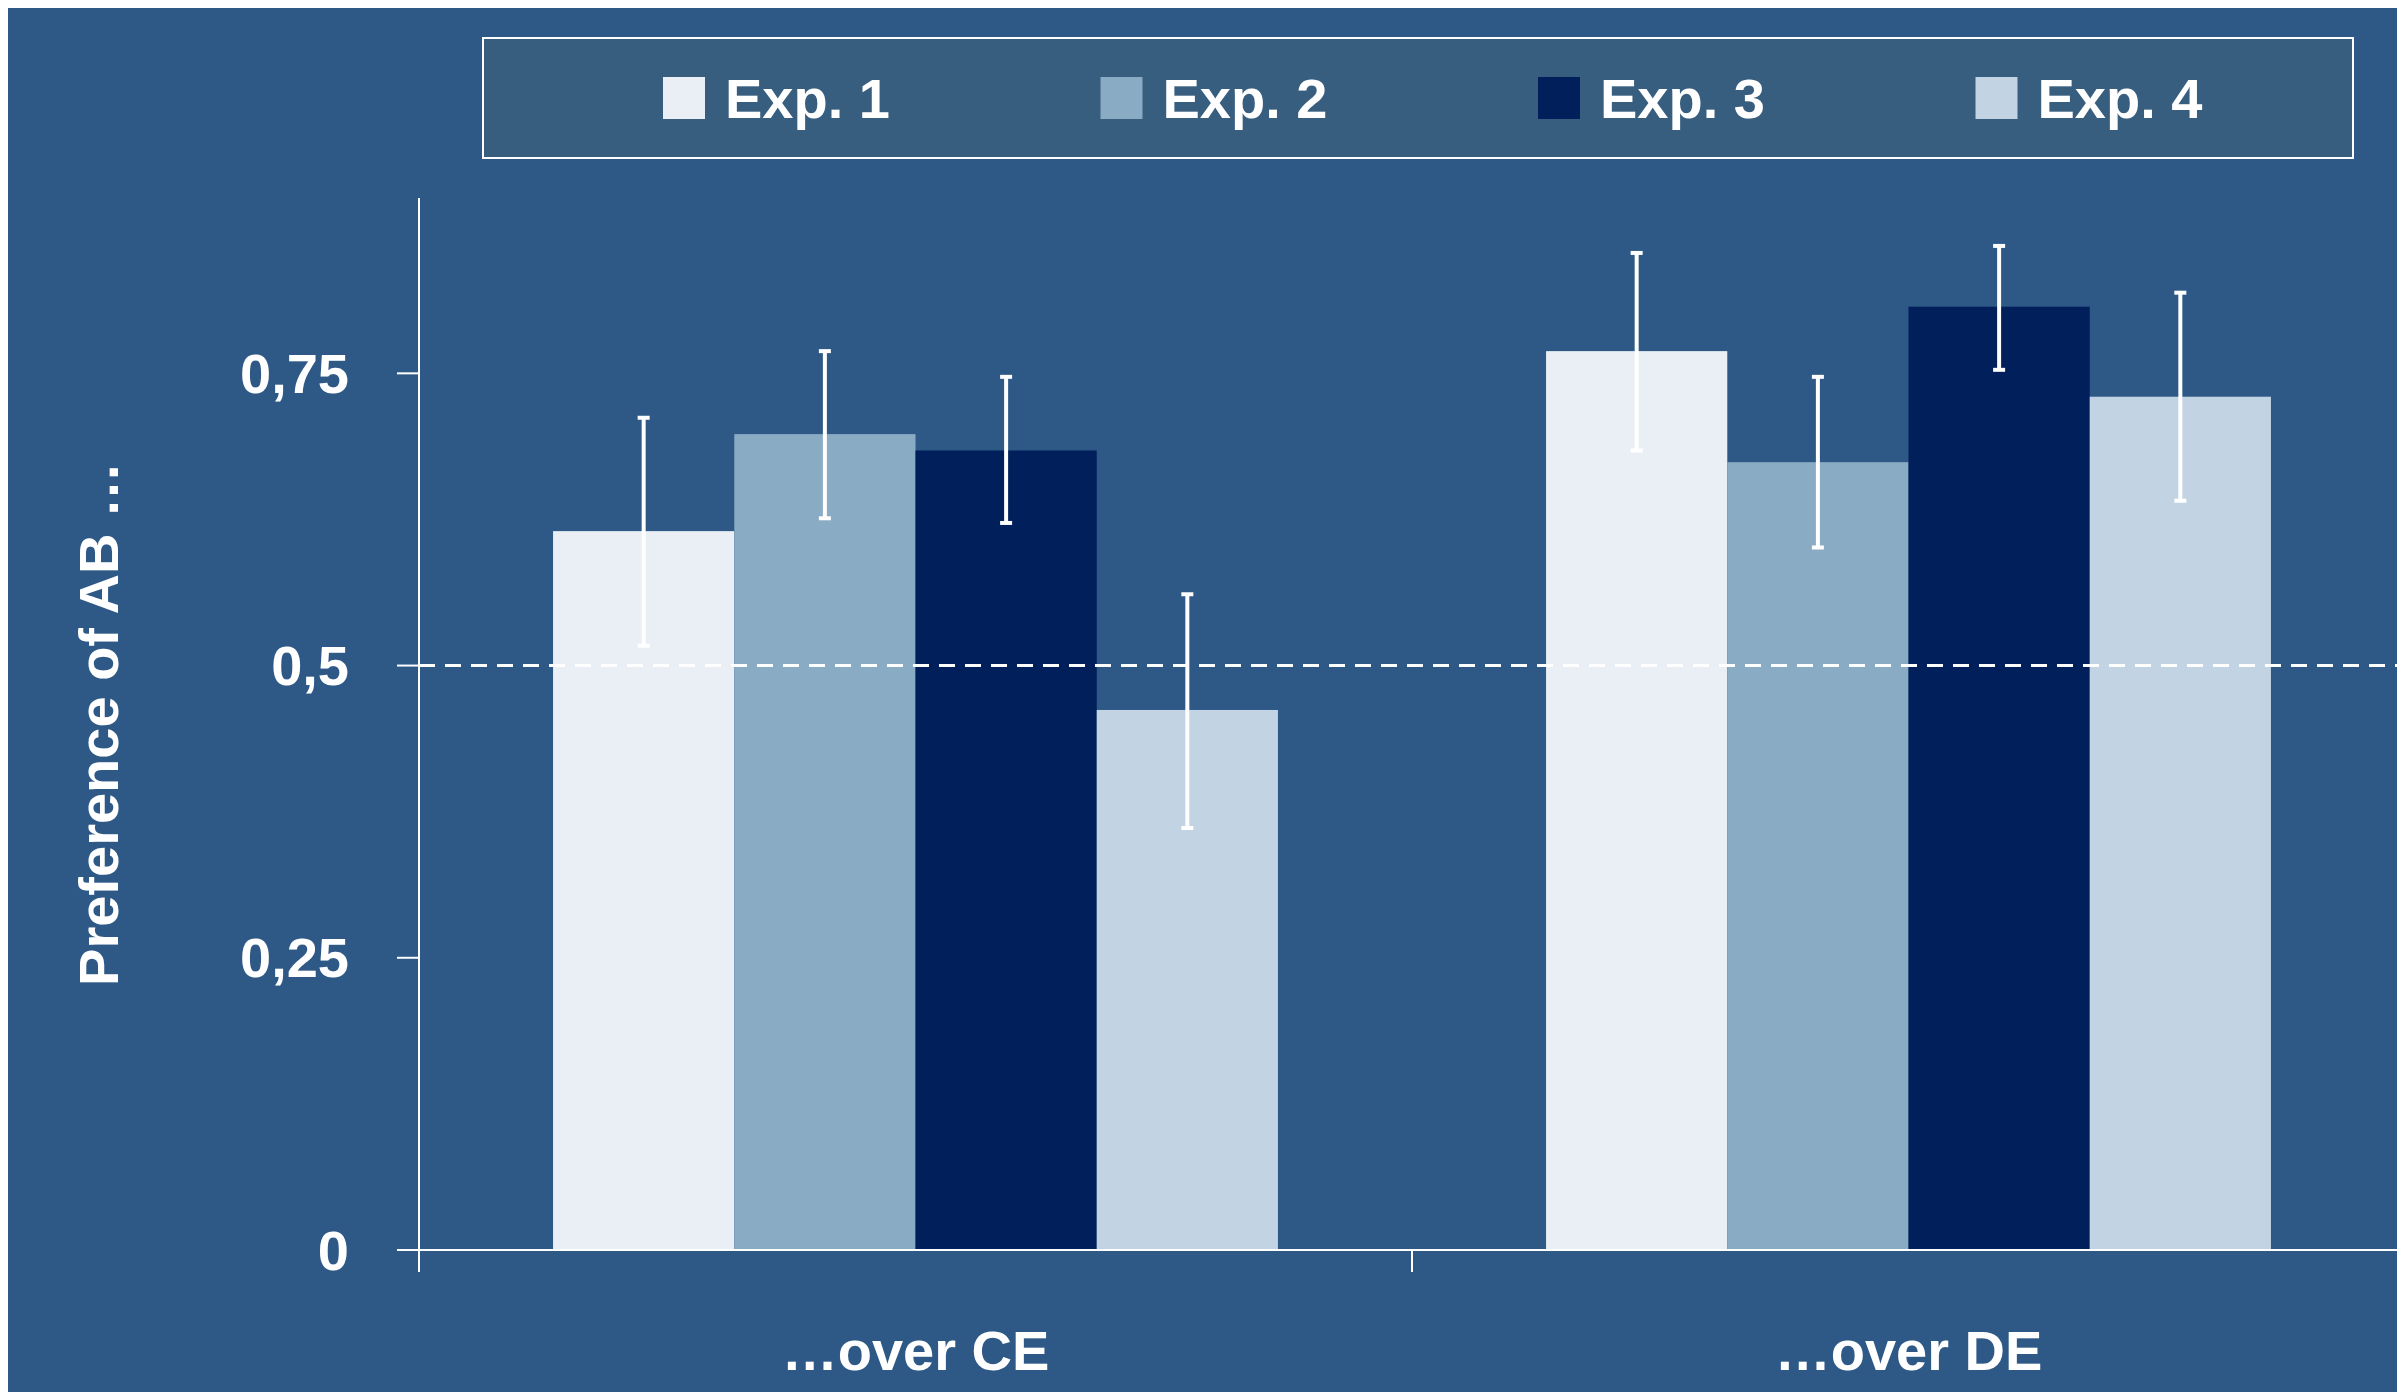  I want to click on x-tick-label: …over CE, so click(915, 1350).